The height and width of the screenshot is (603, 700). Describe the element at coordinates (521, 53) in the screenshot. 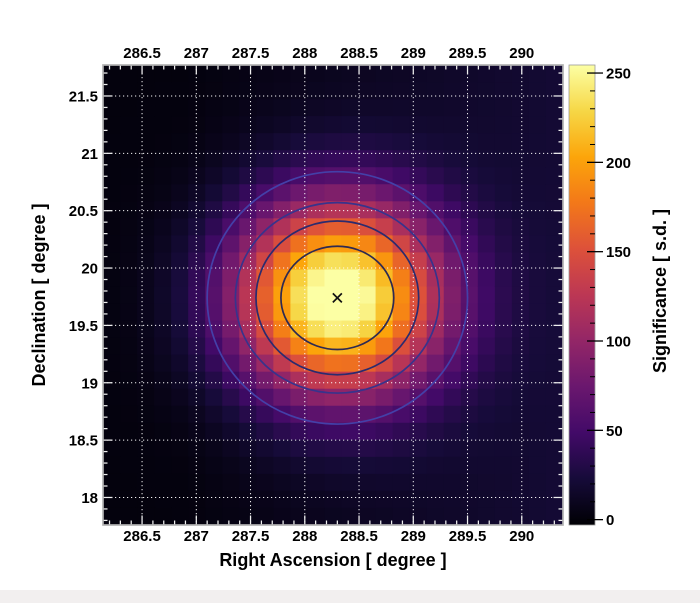

I see `x-tick-label-top: 290` at that location.